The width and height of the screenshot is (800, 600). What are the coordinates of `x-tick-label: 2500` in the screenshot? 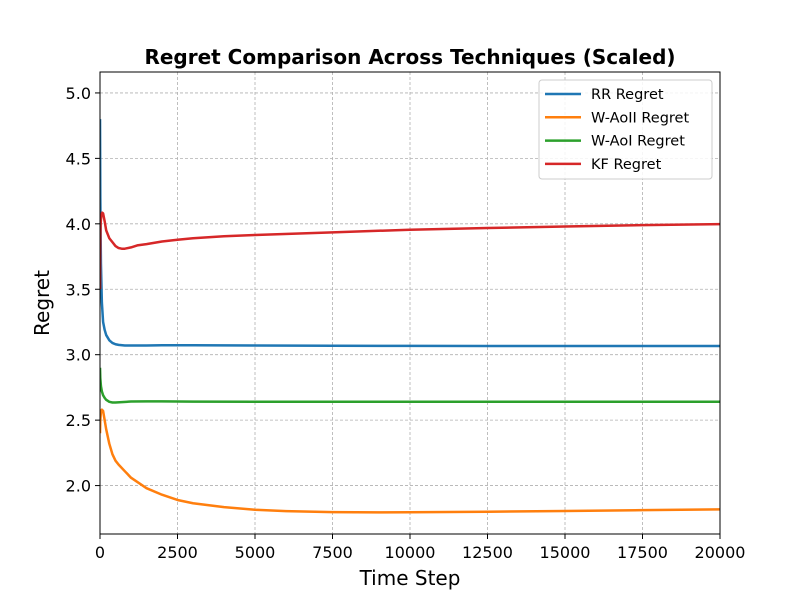 It's located at (177, 552).